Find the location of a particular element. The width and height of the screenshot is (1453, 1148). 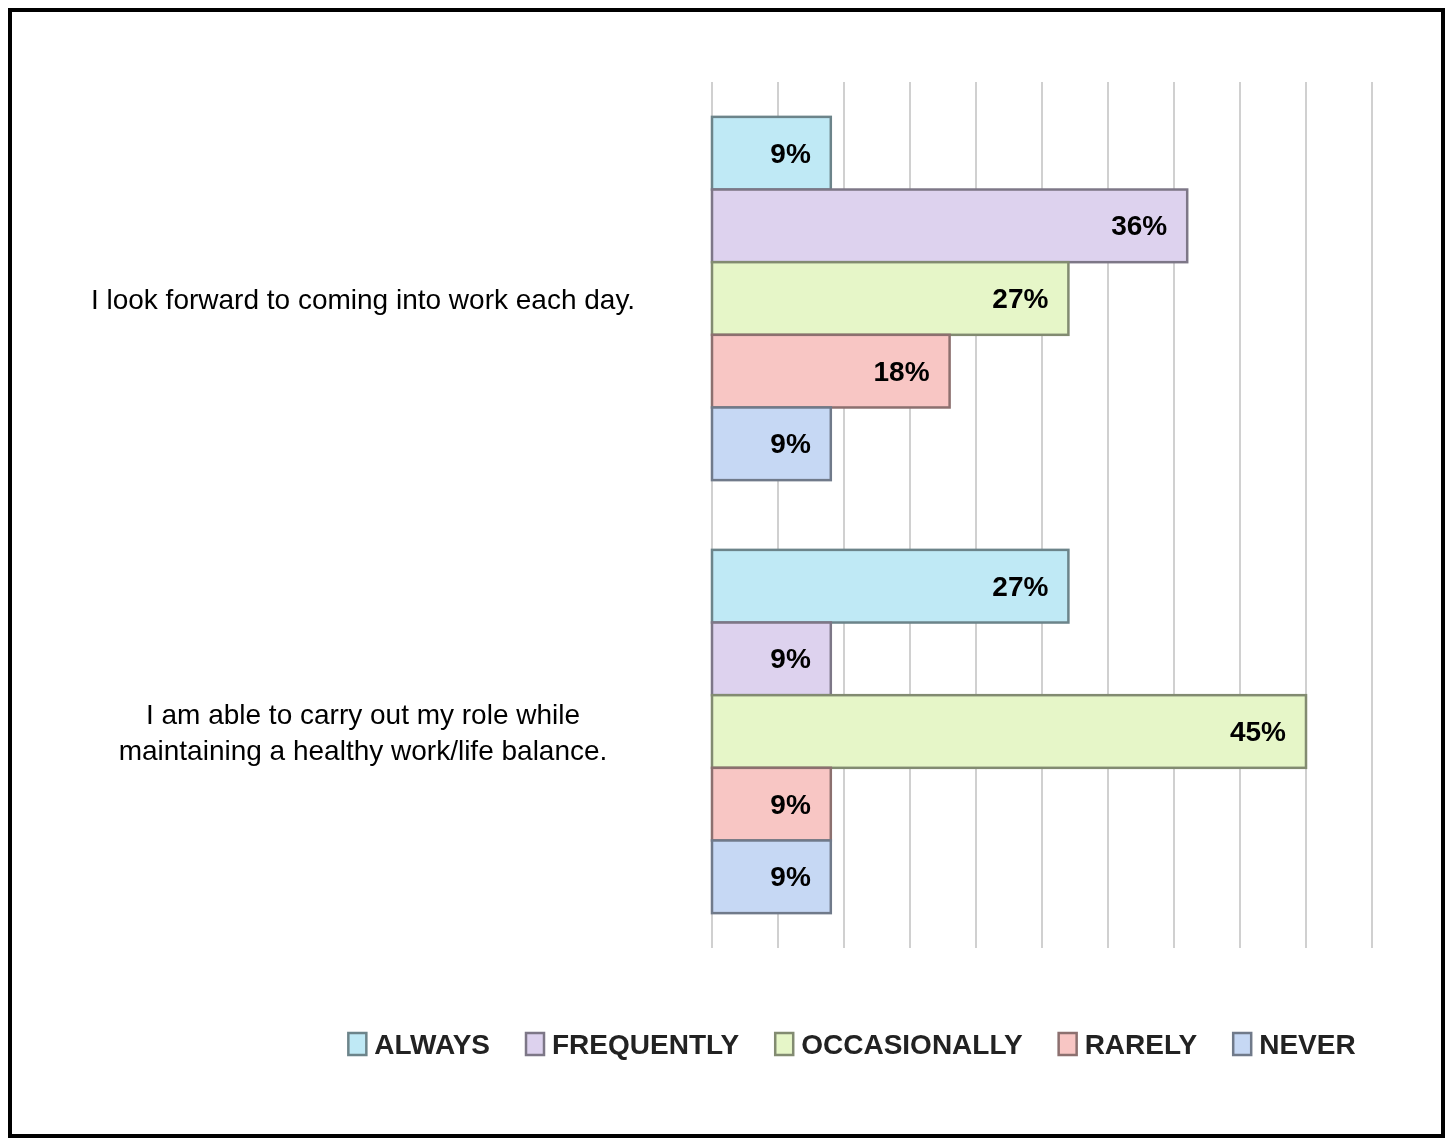

y-tick-label: I look forward to coming into work each day. is located at coordinates (363, 298).